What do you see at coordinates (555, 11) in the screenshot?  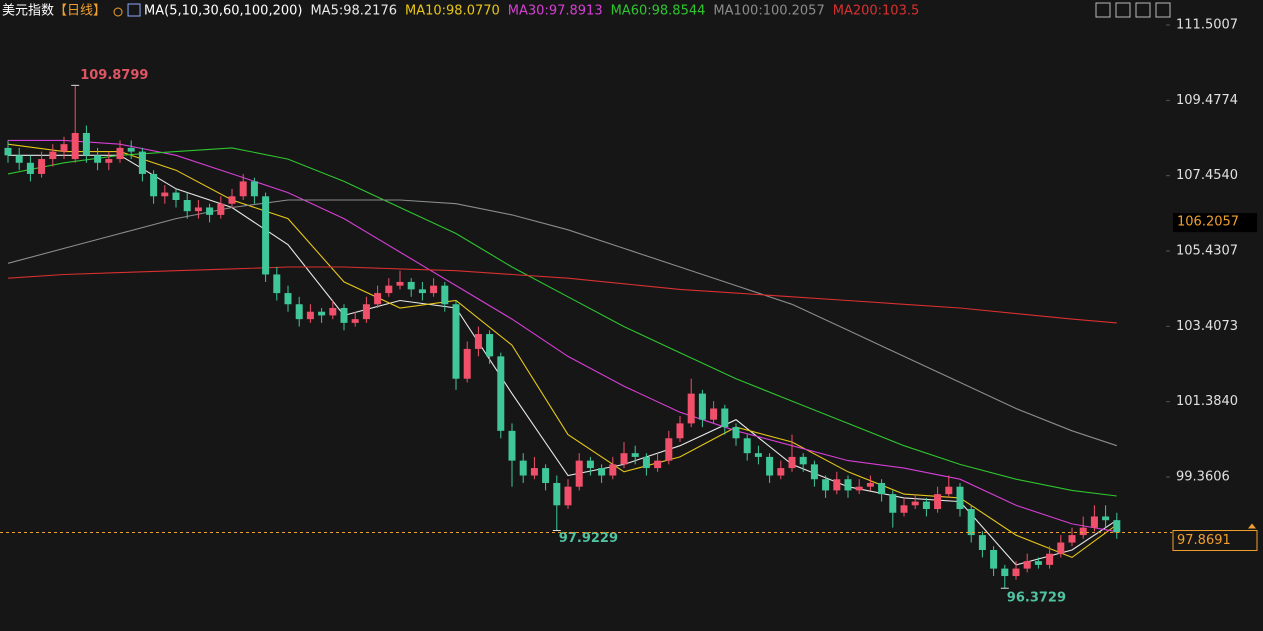 I see `header-text: MA30:97.8913` at bounding box center [555, 11].